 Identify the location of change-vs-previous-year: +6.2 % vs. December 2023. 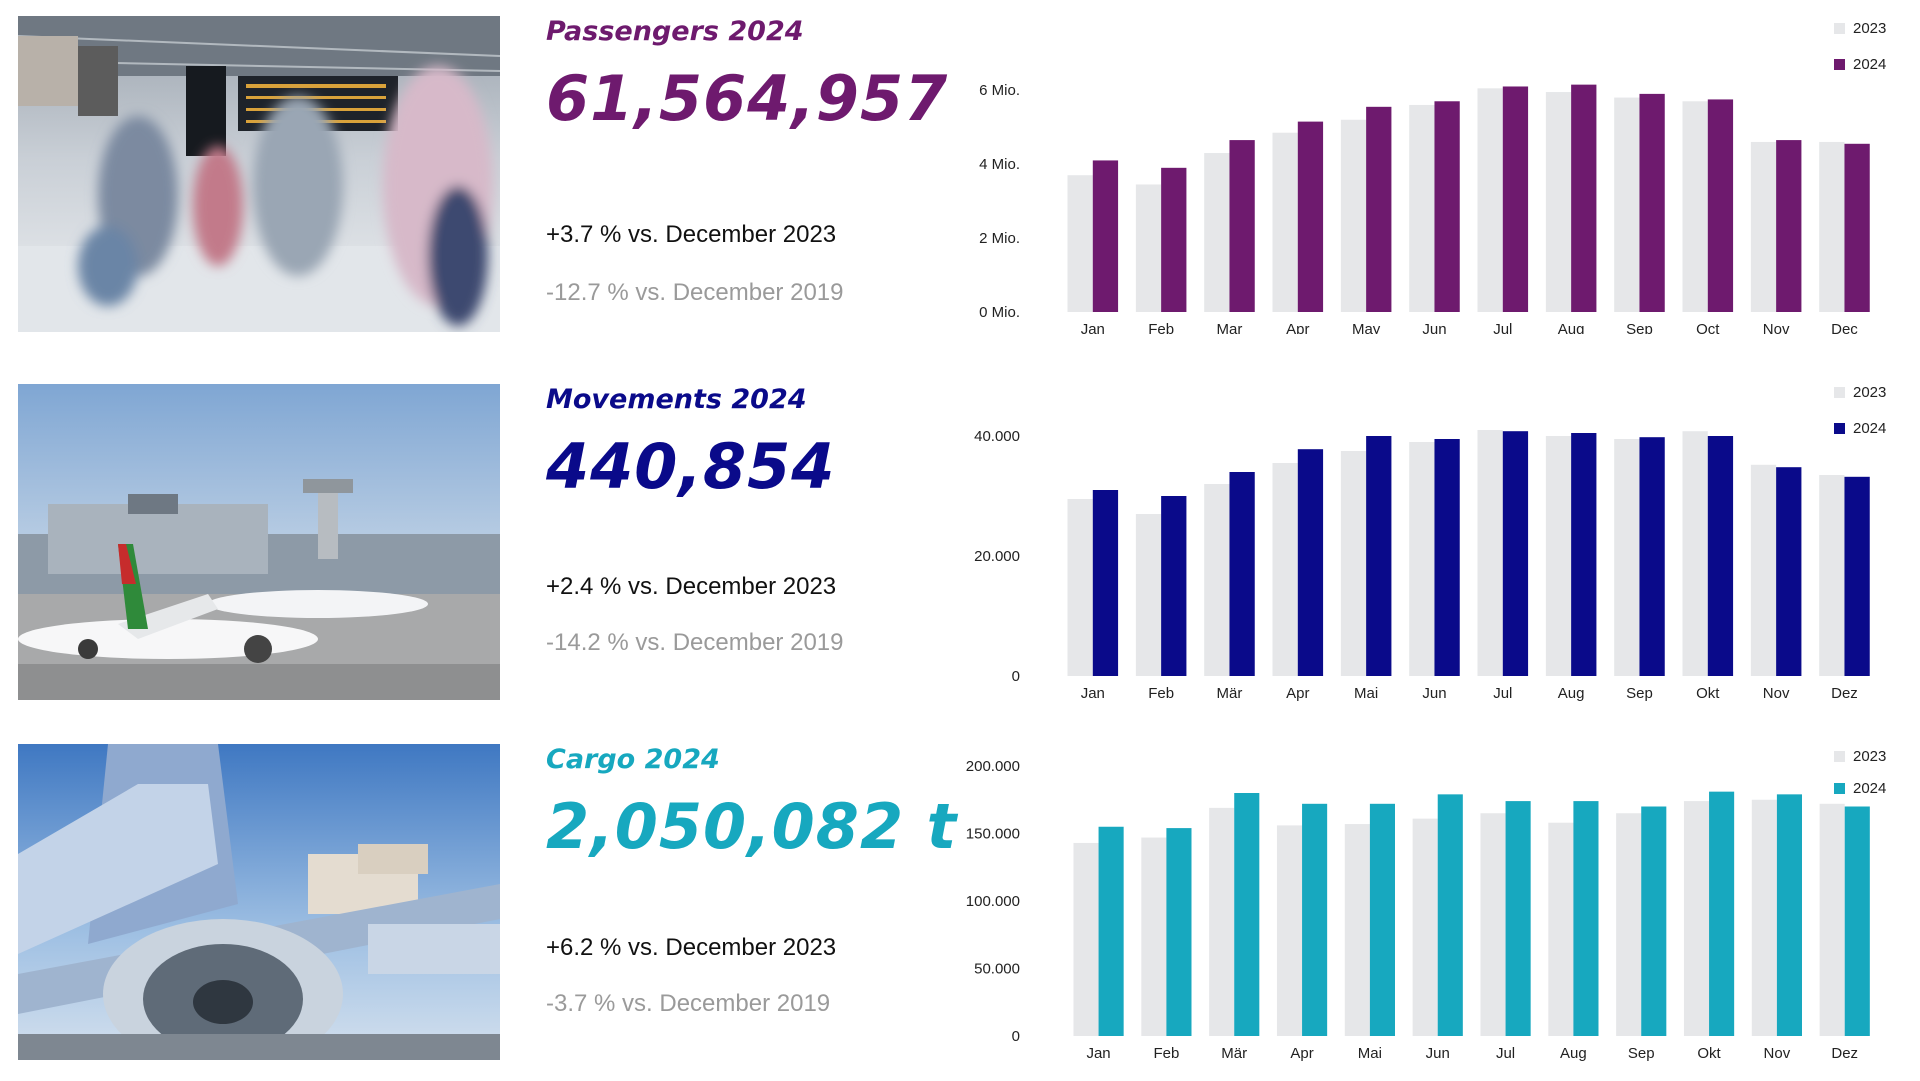
(691, 947).